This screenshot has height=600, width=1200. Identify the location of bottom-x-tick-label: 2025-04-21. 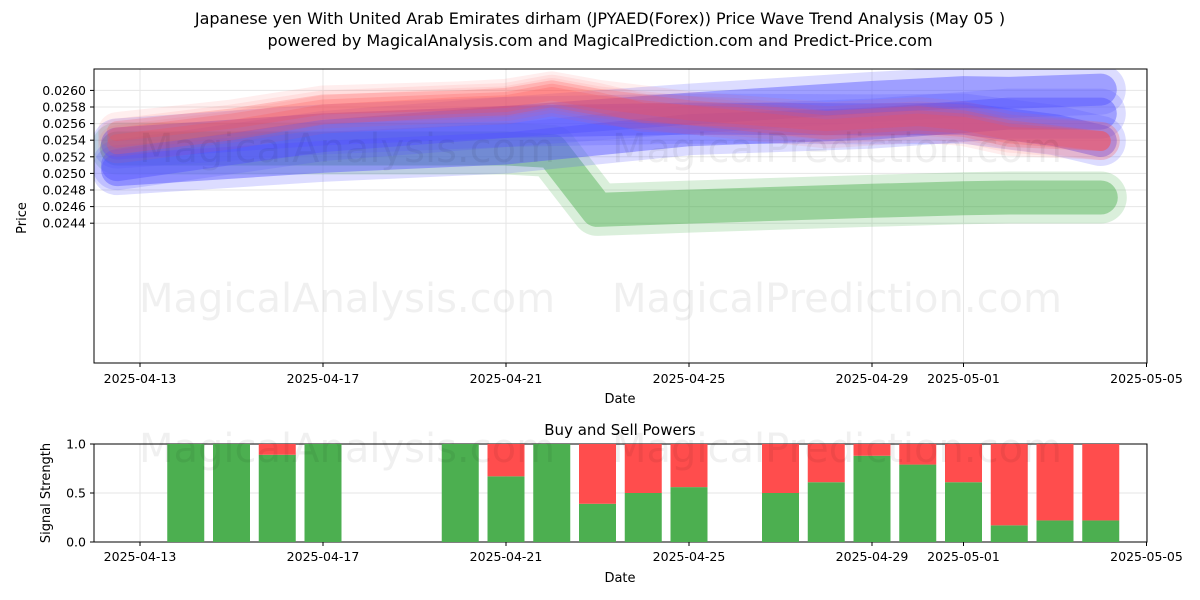
(506, 556).